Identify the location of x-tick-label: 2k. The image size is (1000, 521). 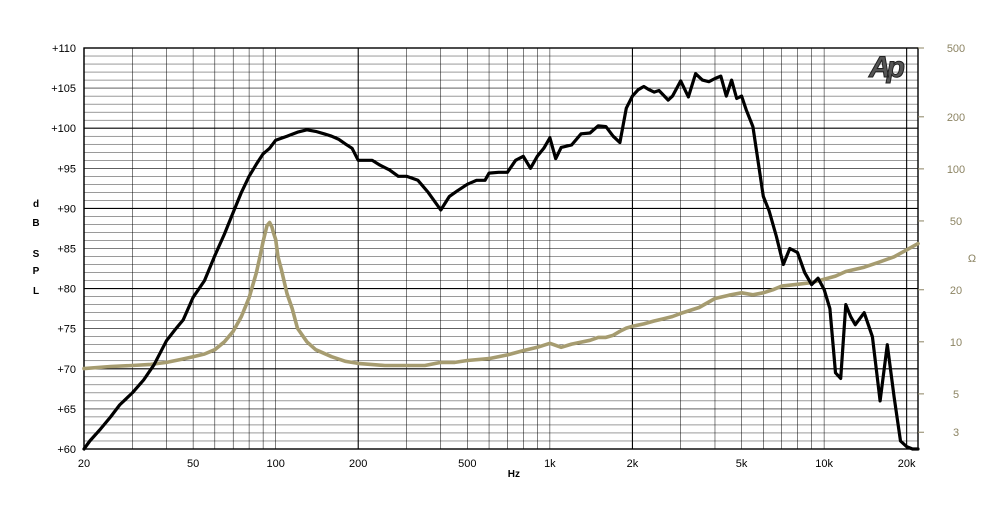
(633, 464).